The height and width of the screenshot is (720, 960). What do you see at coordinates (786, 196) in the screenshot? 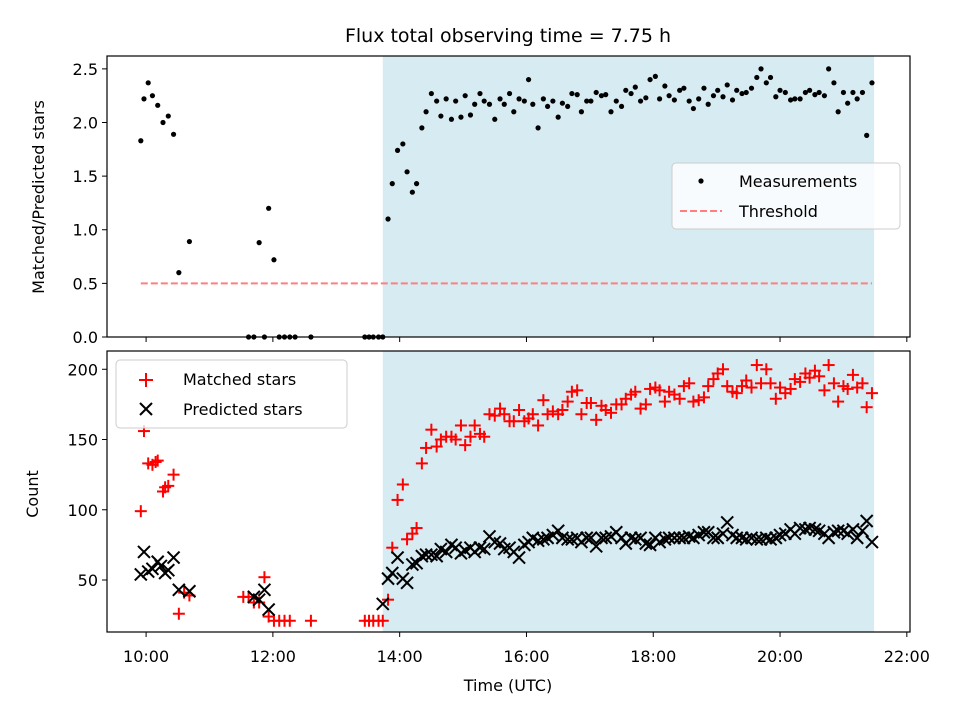
I see `ratio-legend-box` at bounding box center [786, 196].